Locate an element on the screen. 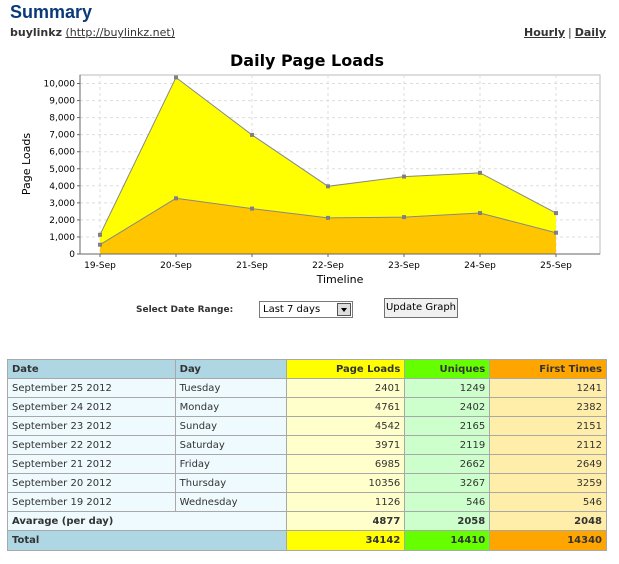 Image resolution: width=619 pixels, height=564 pixels. table-row: September 20 2012 Thursday 10356 3267 3259 is located at coordinates (307, 483).